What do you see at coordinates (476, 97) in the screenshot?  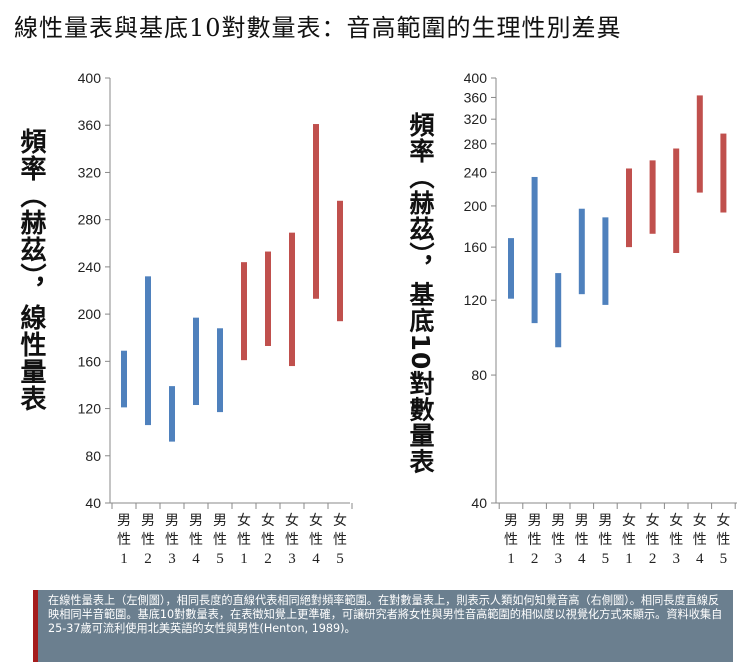 I see `chart1-y-tick-label: 360` at bounding box center [476, 97].